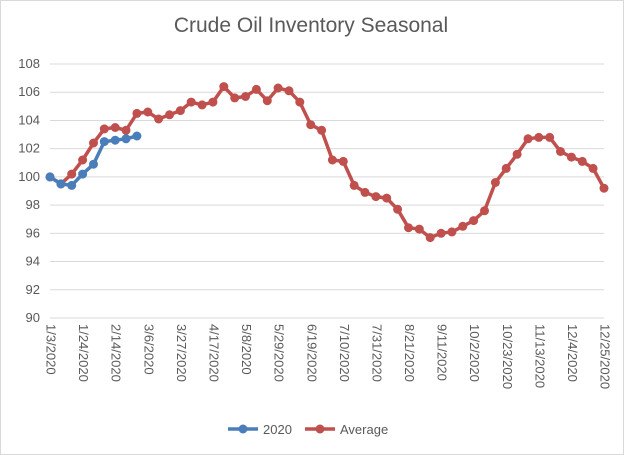 The height and width of the screenshot is (455, 624). I want to click on x-tick-label: 6/19/2020, so click(311, 353).